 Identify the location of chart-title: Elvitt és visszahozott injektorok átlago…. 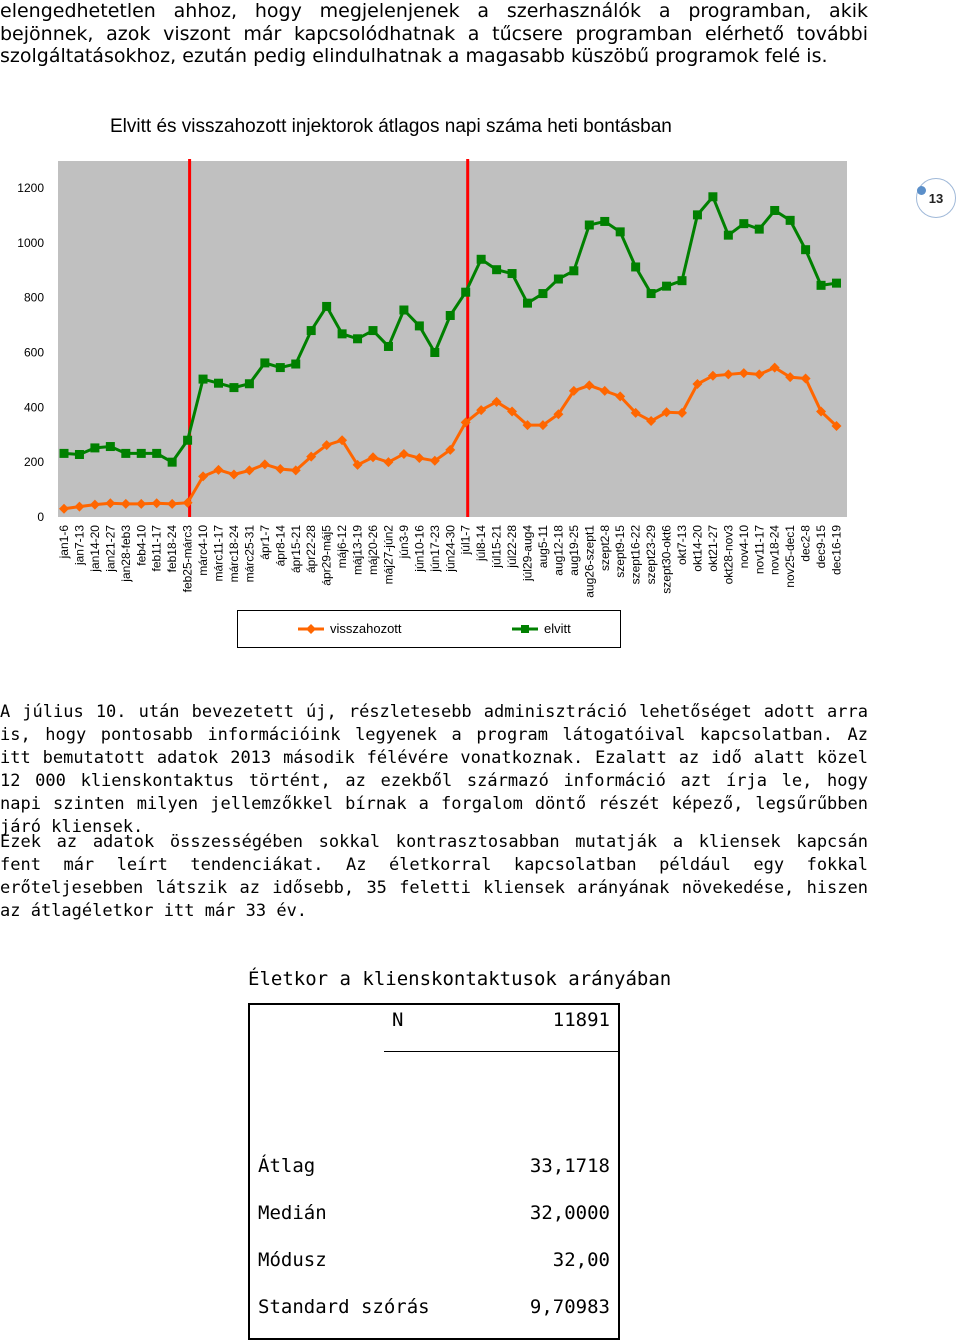
(391, 126).